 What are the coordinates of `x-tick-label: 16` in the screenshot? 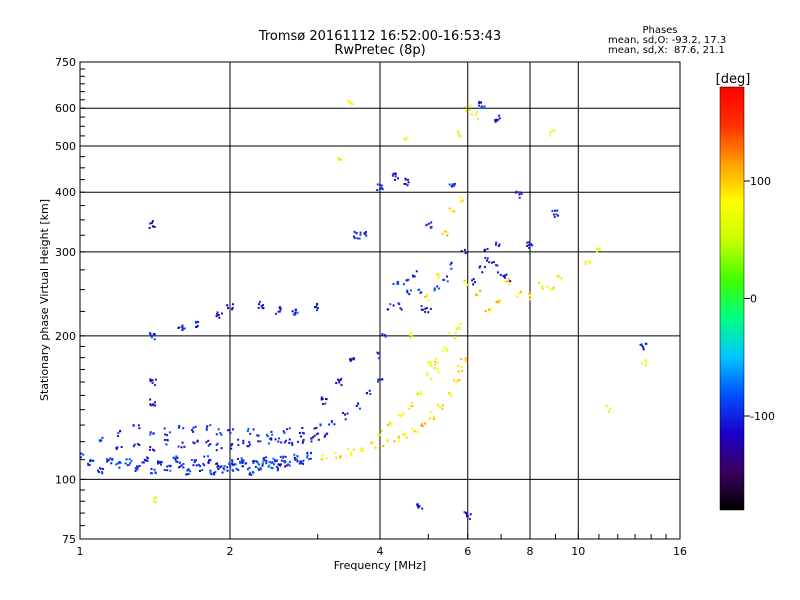 It's located at (680, 551).